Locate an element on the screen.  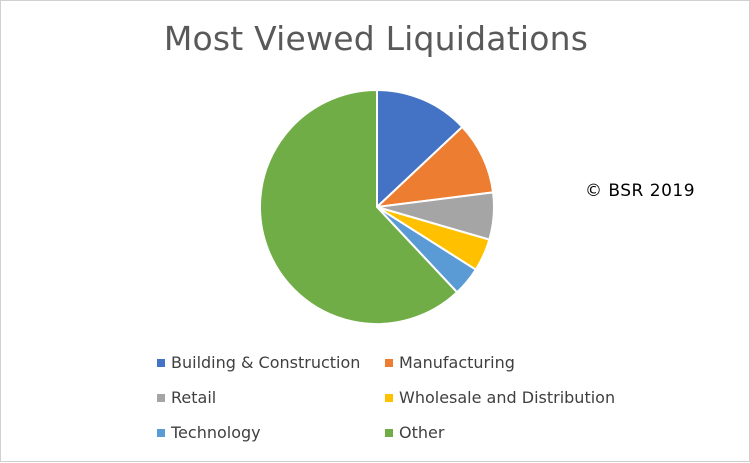
pie-slice-other is located at coordinates (359, 206).